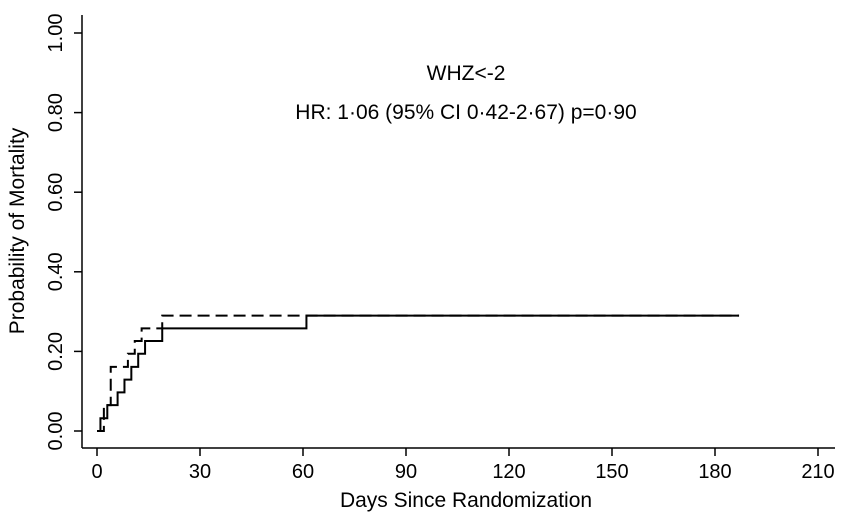  What do you see at coordinates (56, 271) in the screenshot?
I see `y-tick-label: 0.40` at bounding box center [56, 271].